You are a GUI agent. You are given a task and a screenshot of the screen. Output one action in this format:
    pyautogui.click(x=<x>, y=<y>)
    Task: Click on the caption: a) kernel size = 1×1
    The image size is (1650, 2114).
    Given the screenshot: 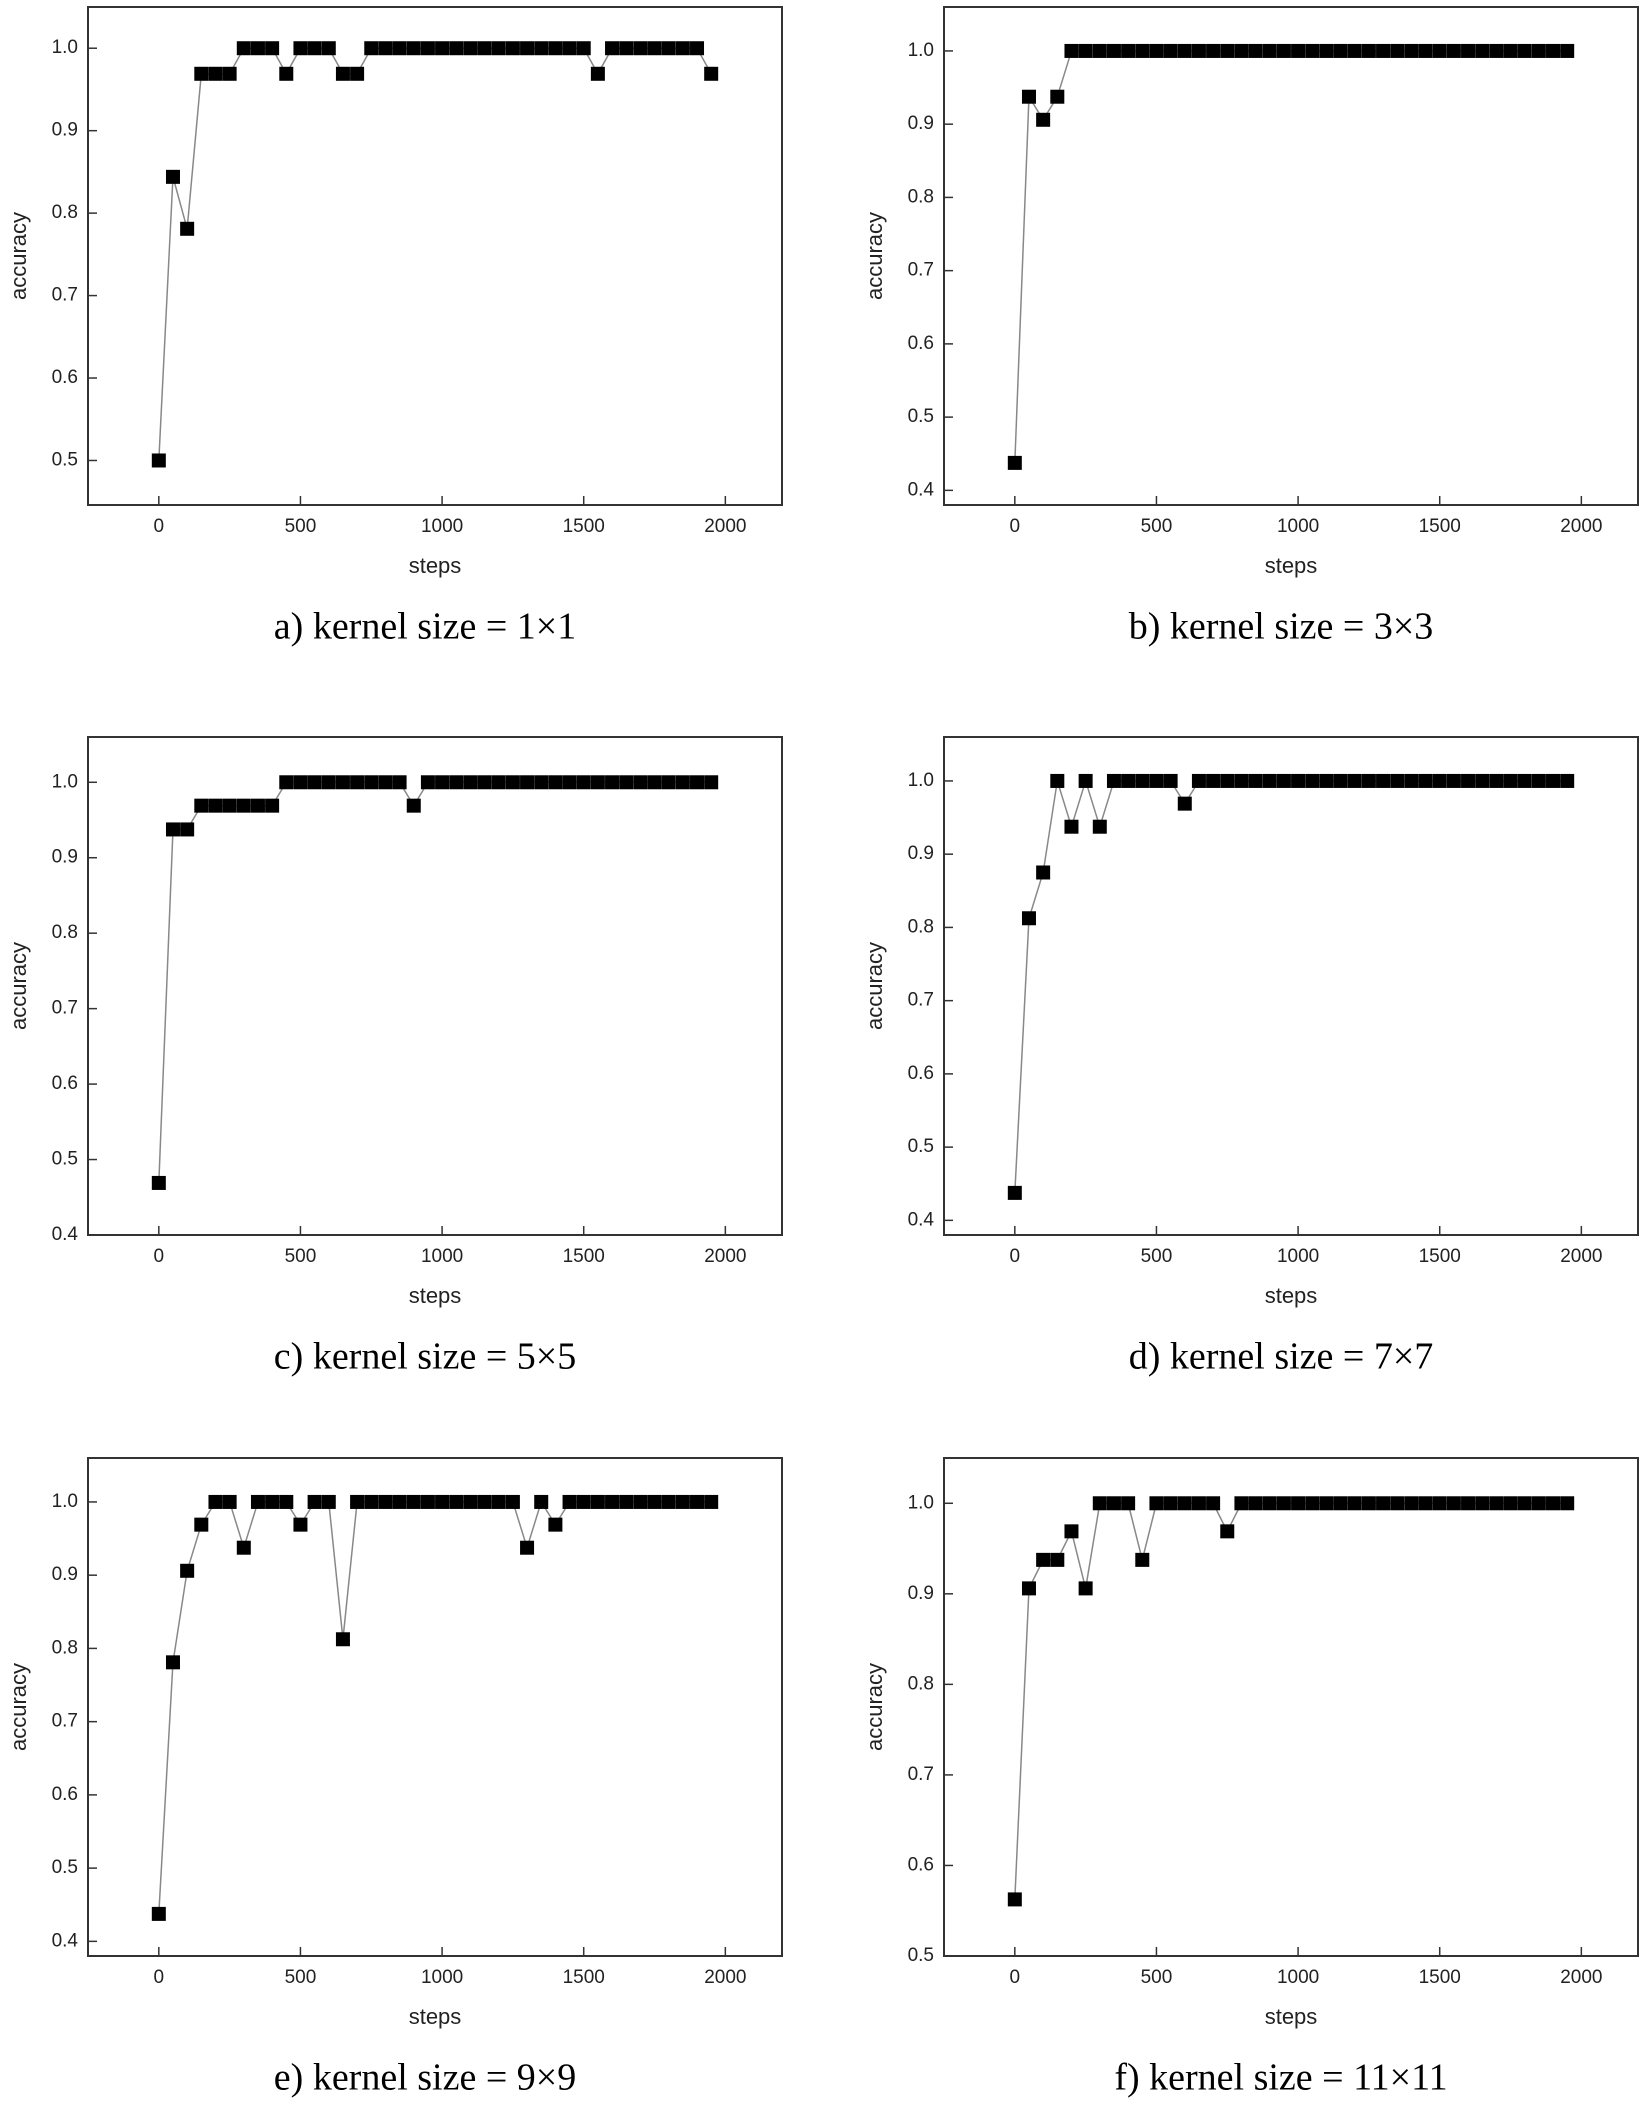 What is the action you would take?
    pyautogui.click(x=425, y=627)
    